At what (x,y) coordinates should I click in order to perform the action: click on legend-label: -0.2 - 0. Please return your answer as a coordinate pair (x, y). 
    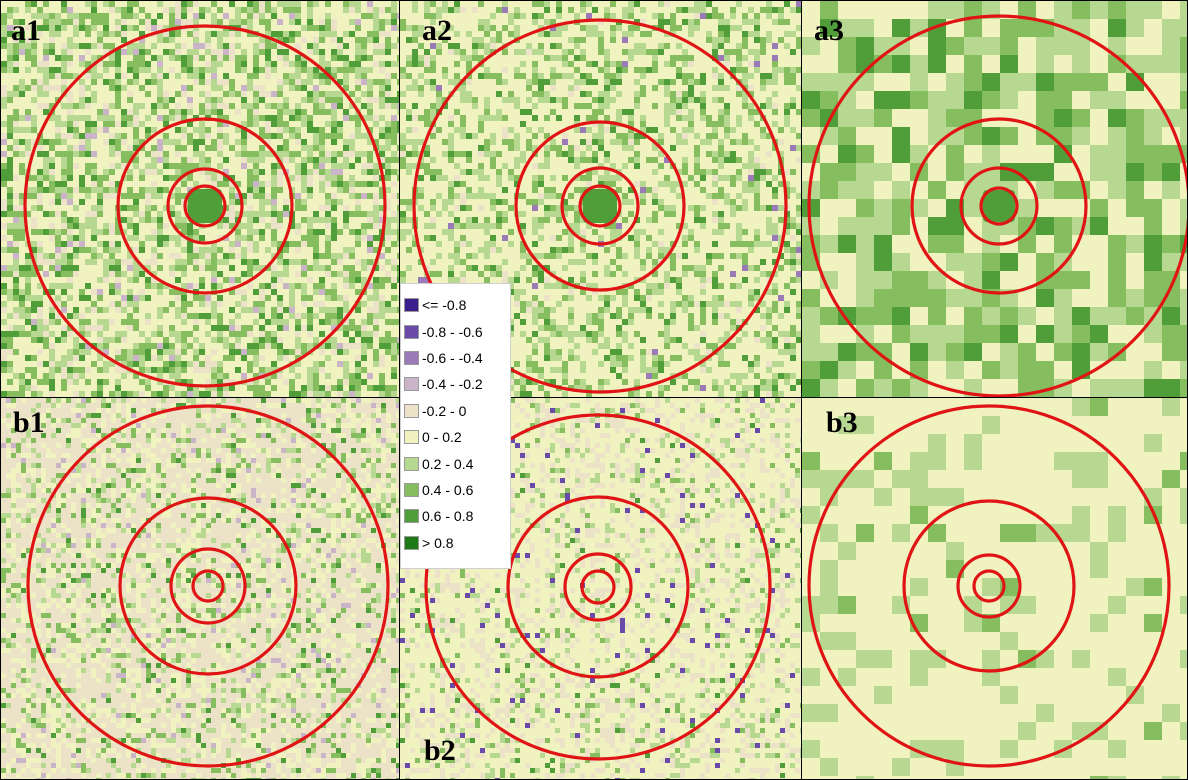
    Looking at the image, I should click on (444, 410).